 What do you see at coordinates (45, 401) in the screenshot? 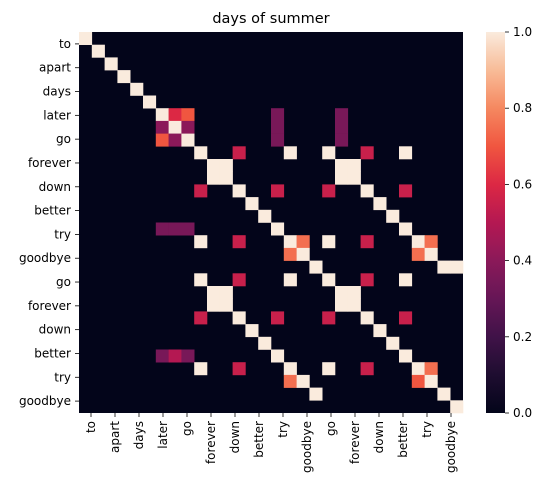
I see `y-tick-label: goodbye` at bounding box center [45, 401].